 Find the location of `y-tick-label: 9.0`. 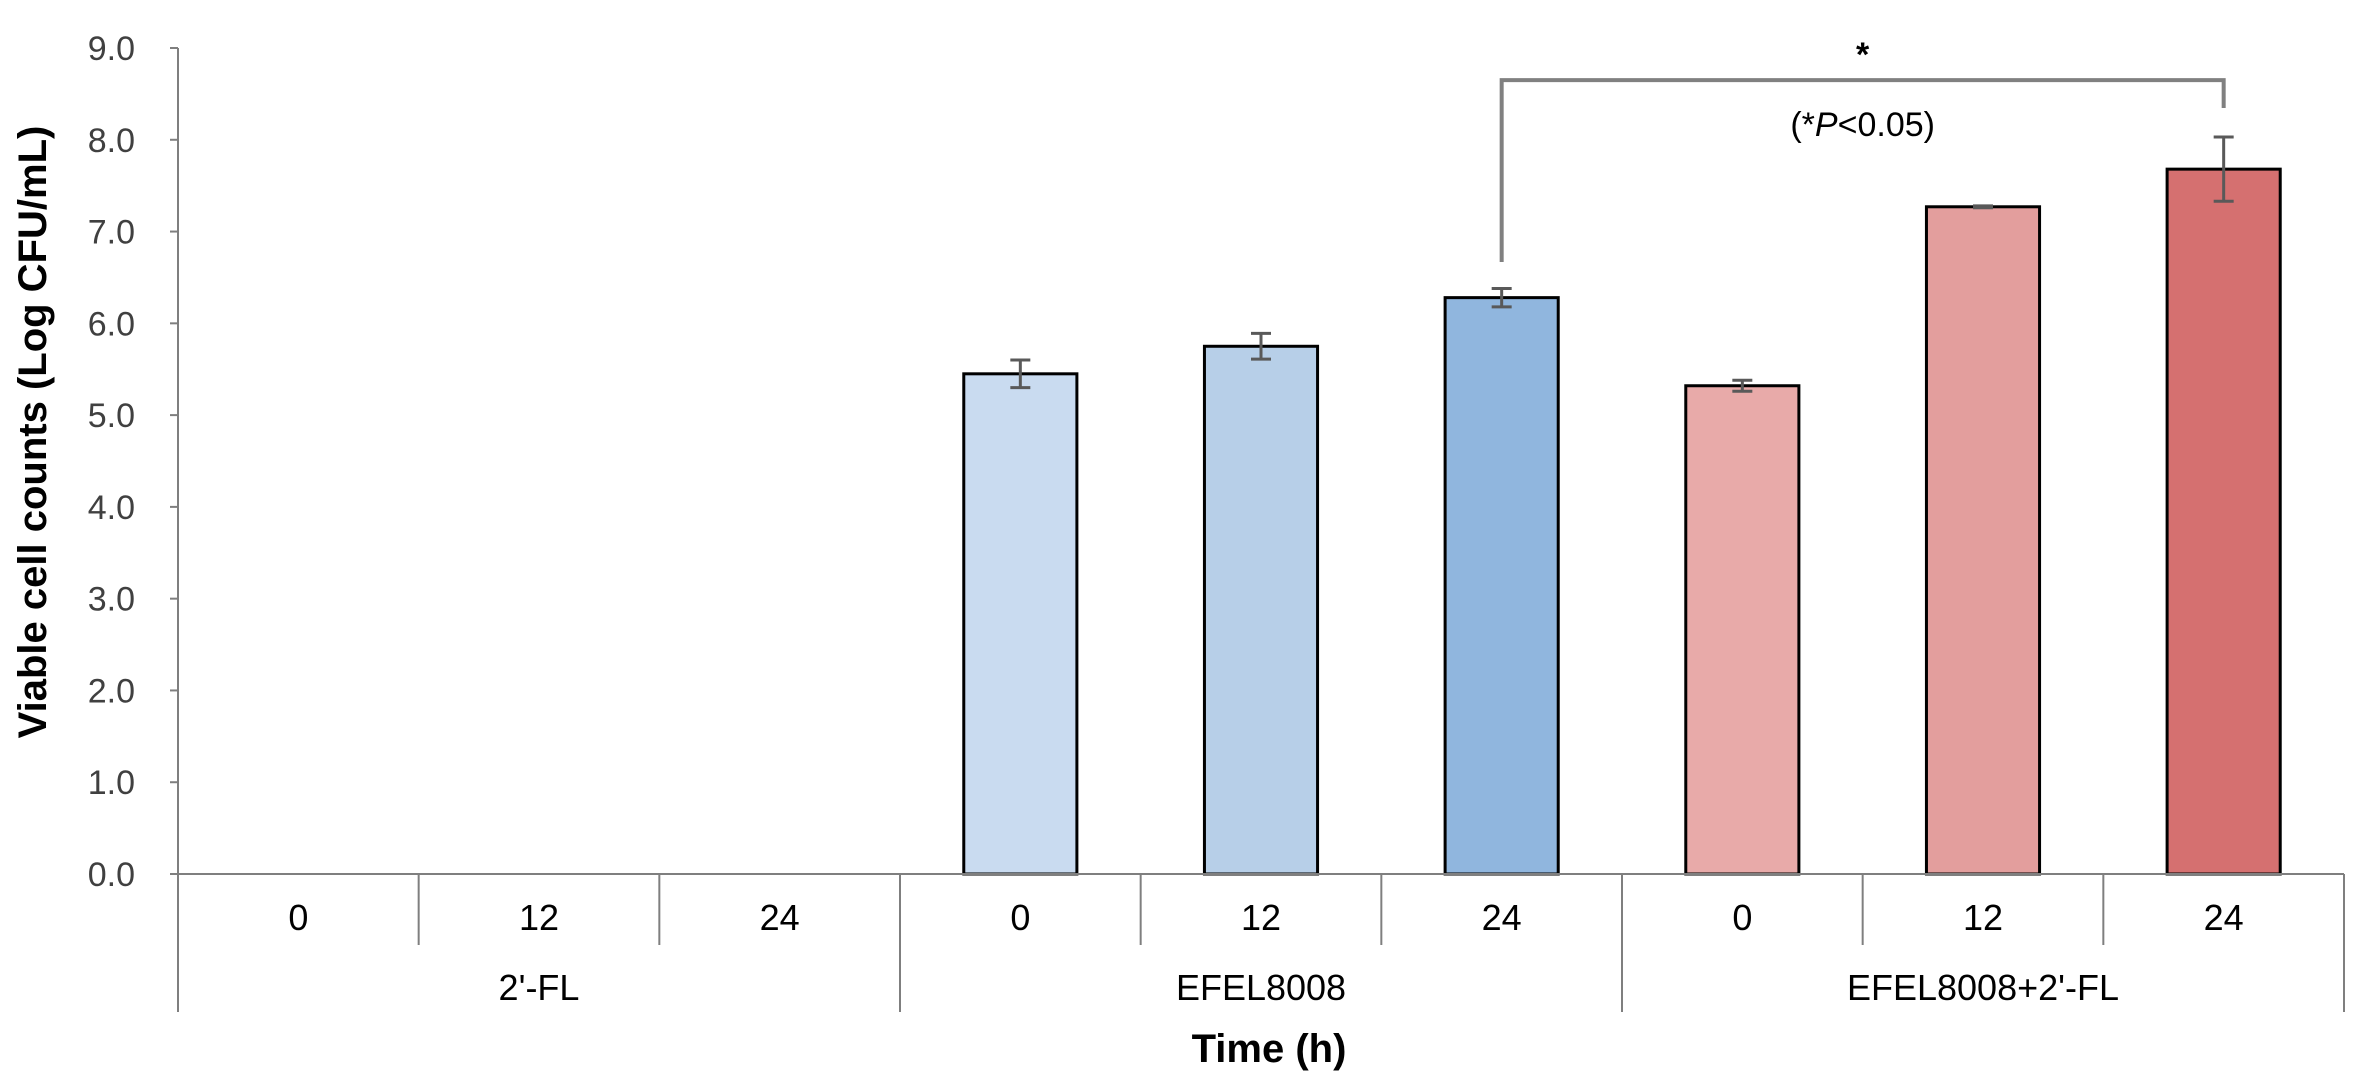

y-tick-label: 9.0 is located at coordinates (111, 49).